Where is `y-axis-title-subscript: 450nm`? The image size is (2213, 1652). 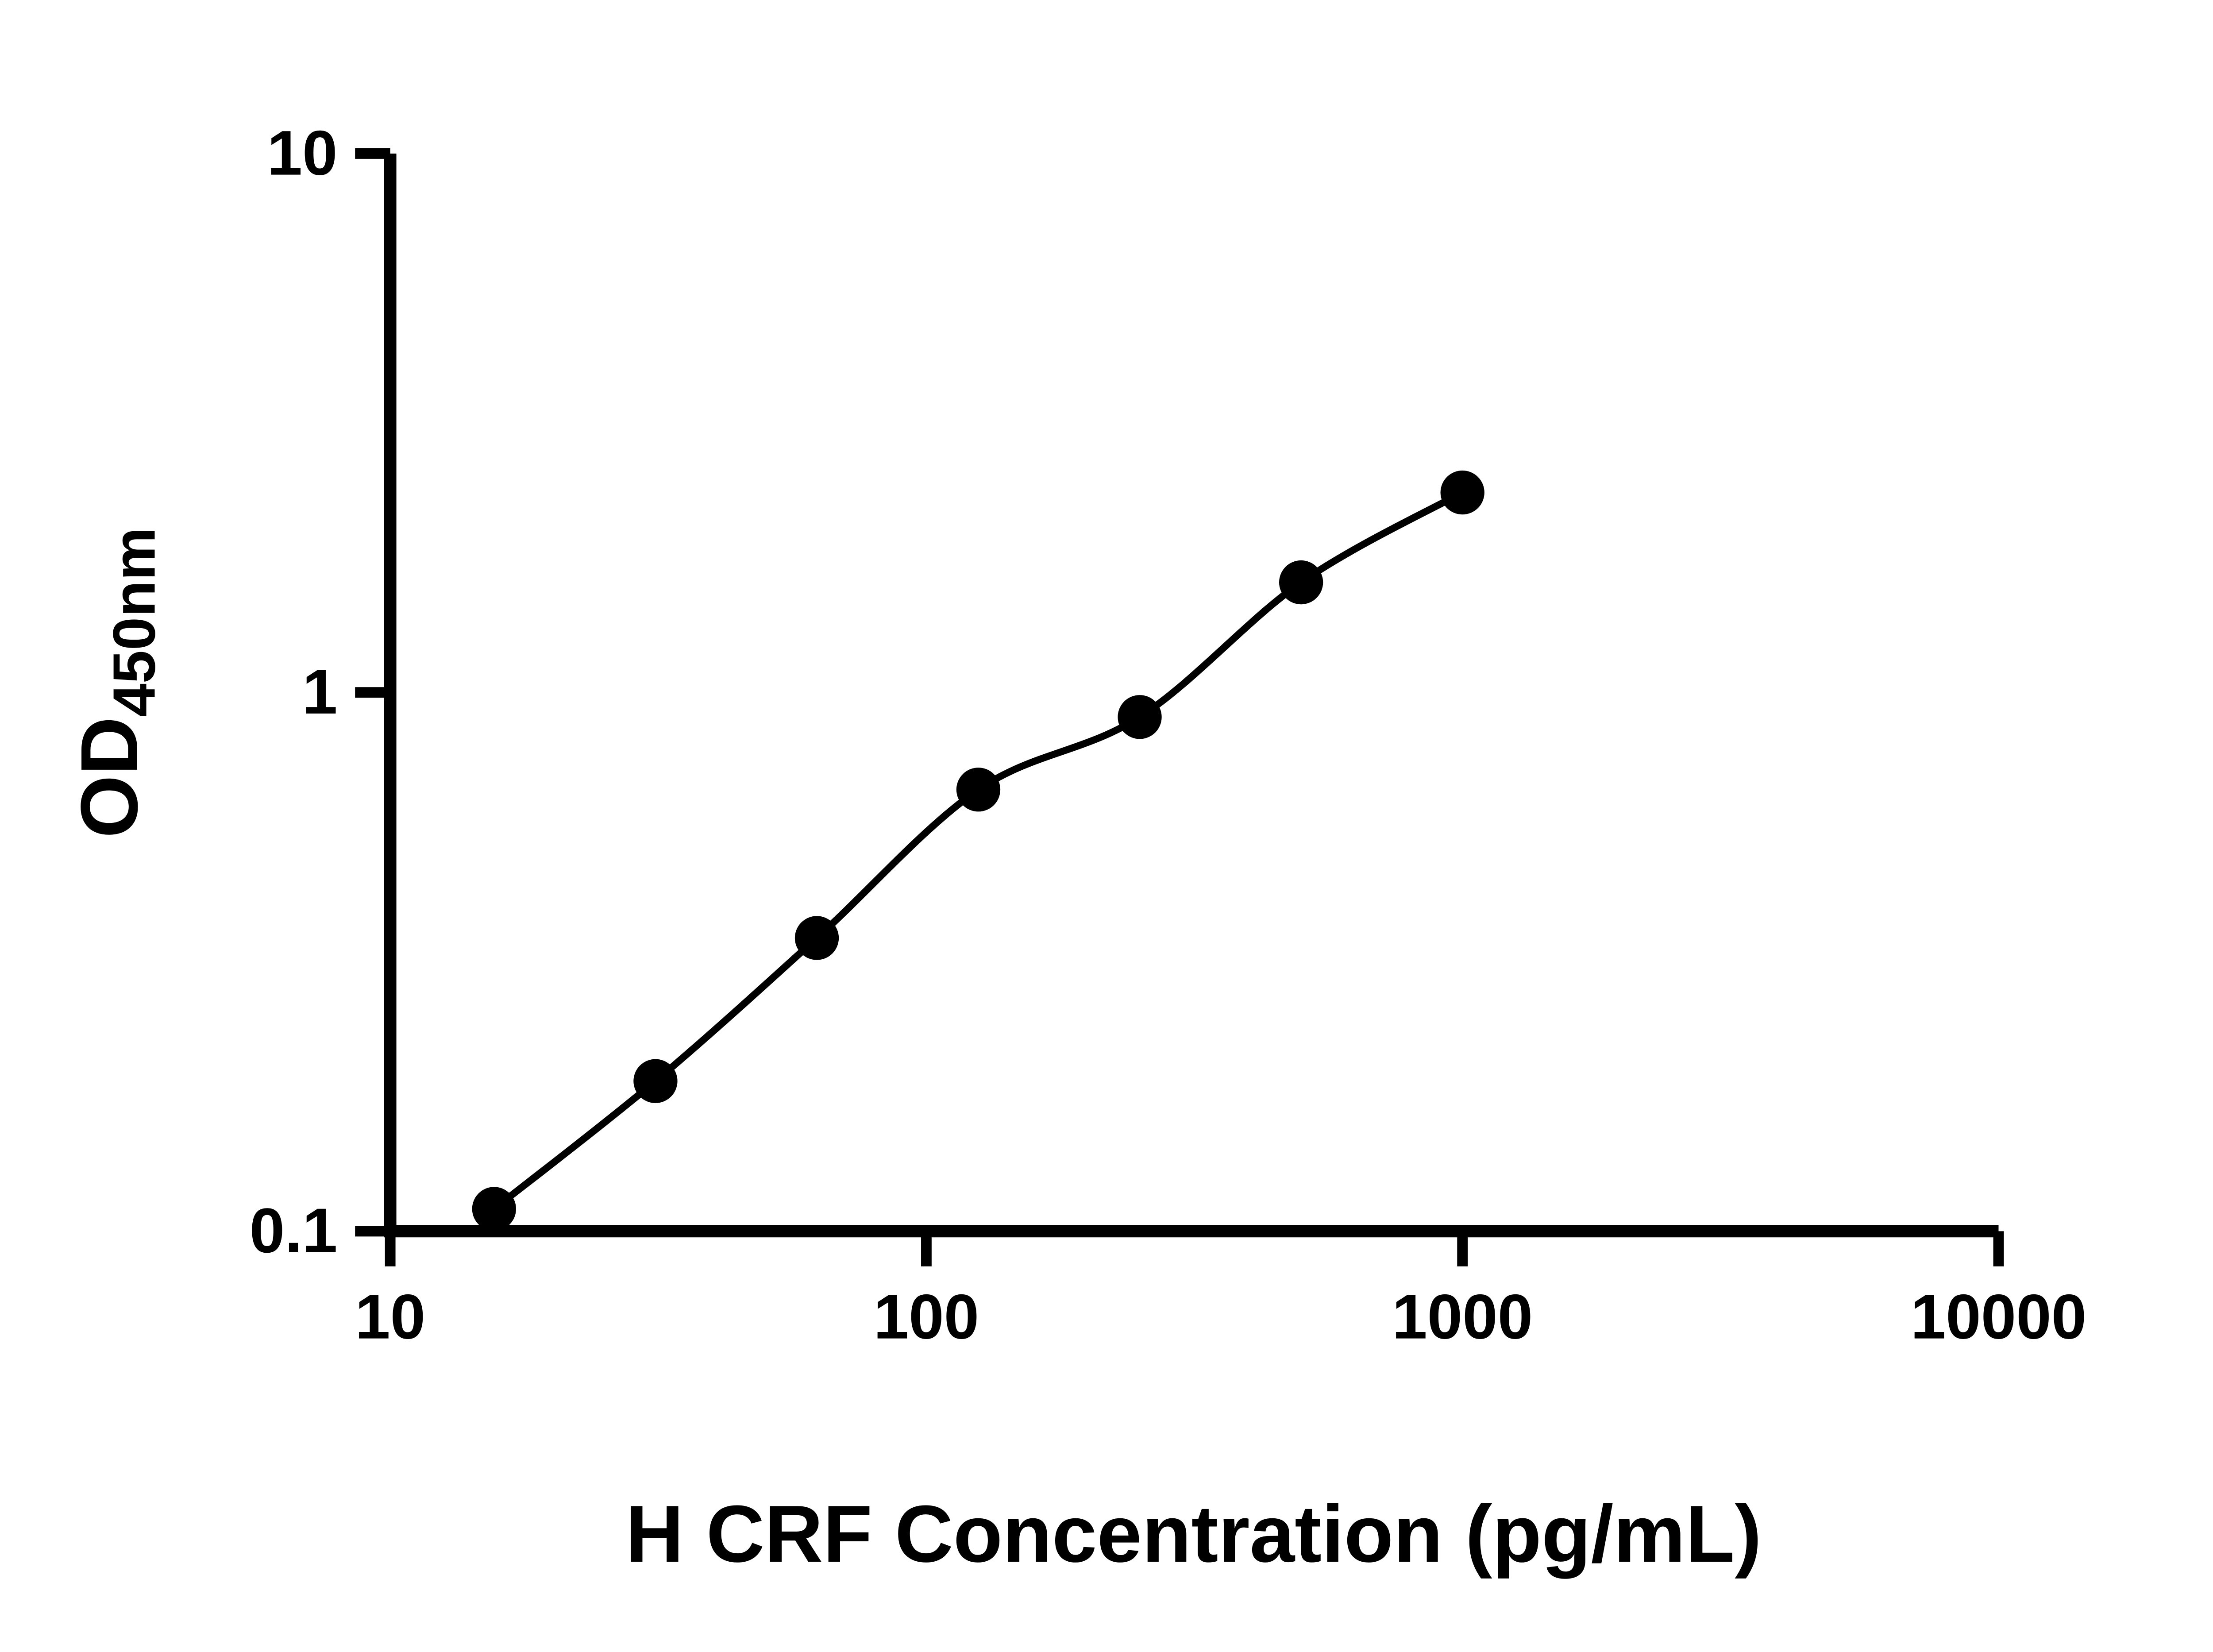
y-axis-title-subscript: 450nm is located at coordinates (133, 622).